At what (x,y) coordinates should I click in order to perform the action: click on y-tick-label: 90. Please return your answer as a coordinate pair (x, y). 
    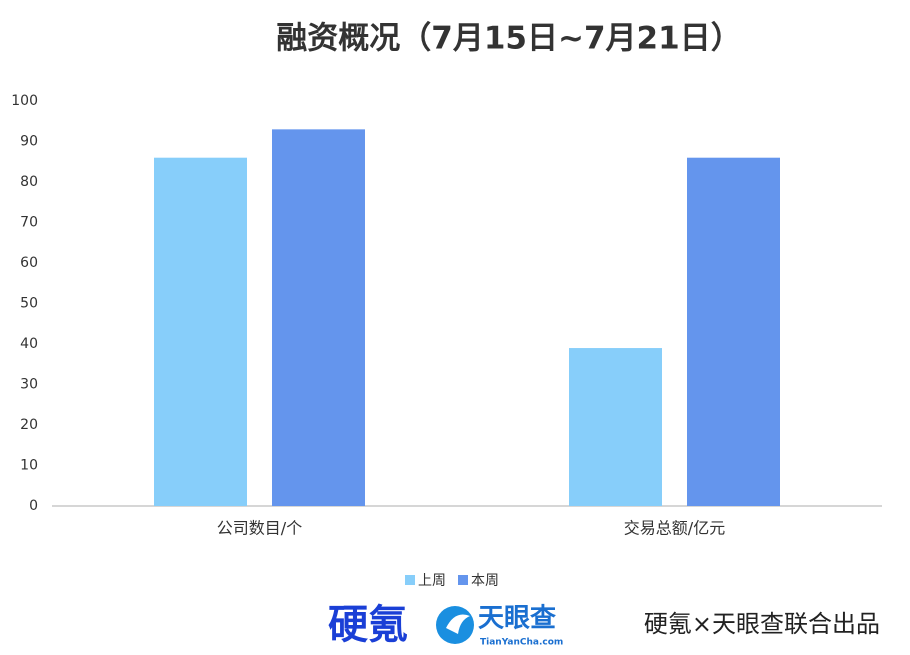
    Looking at the image, I should click on (29, 142).